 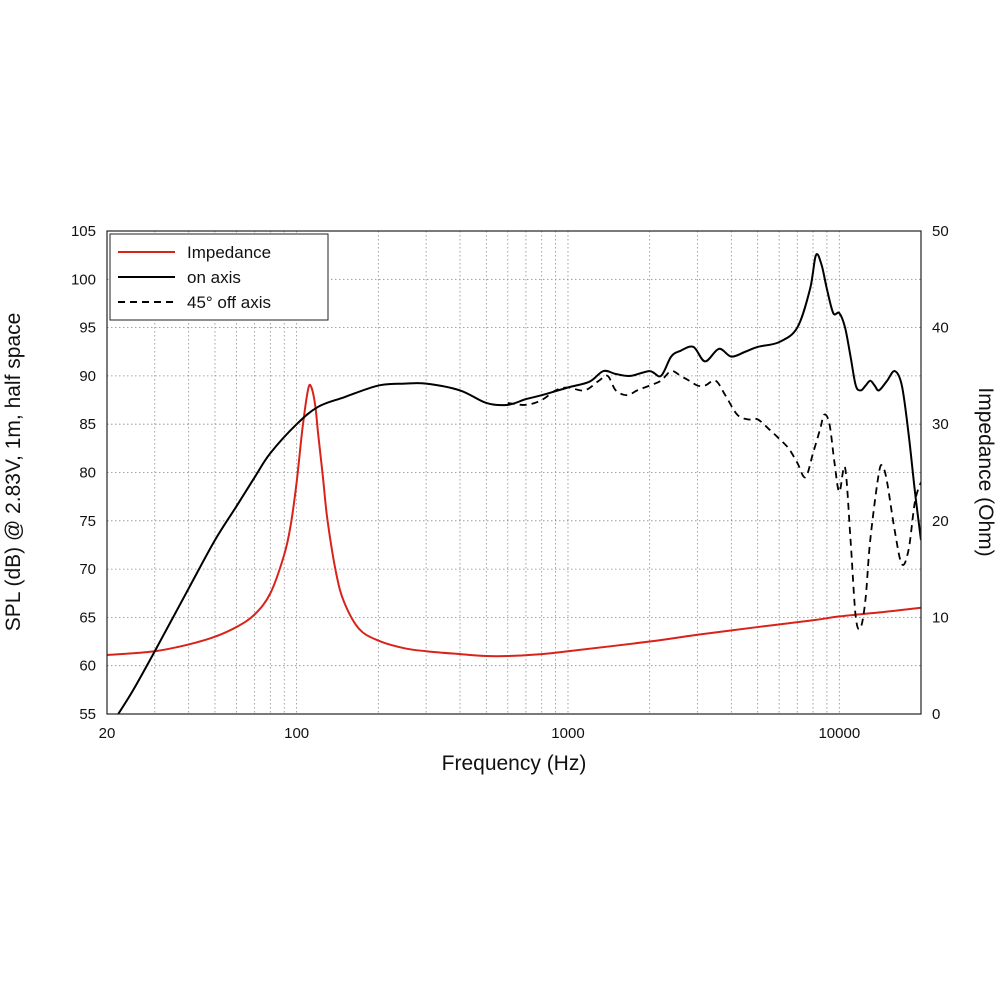 What do you see at coordinates (83, 231) in the screenshot?
I see `left-y-tick-label: 105` at bounding box center [83, 231].